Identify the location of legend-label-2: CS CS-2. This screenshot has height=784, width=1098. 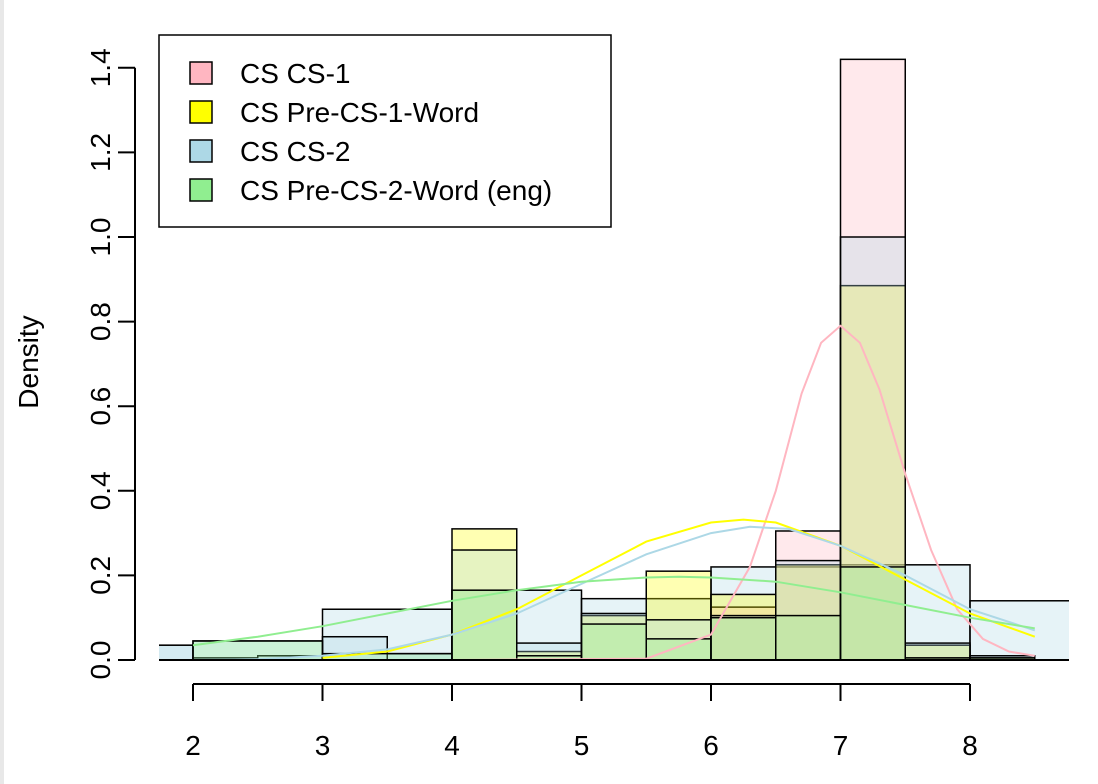
(295, 151).